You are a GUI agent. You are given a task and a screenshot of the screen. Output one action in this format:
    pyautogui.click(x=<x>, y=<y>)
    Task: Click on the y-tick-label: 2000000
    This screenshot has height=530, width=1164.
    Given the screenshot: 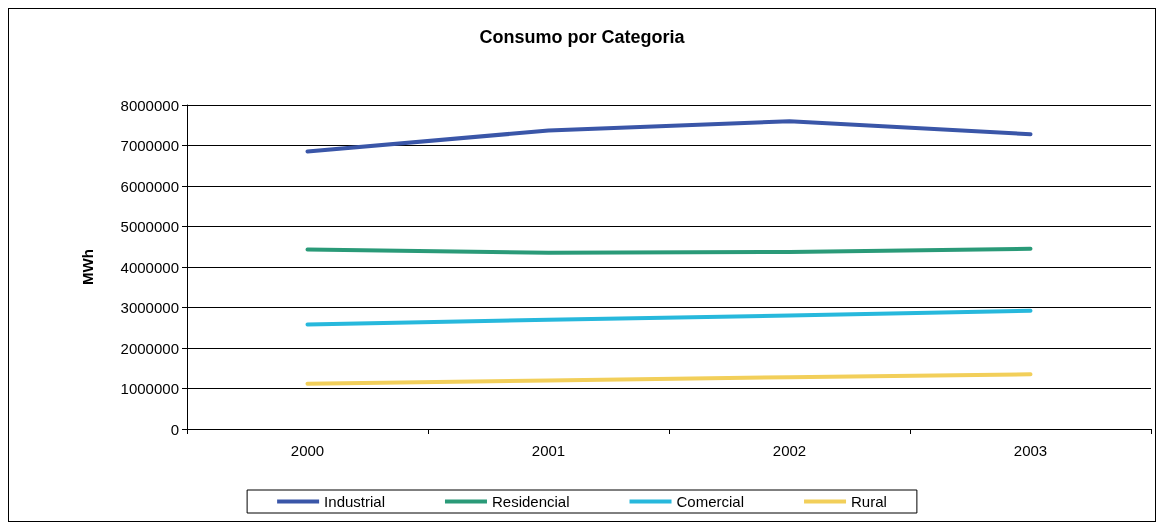 What is the action you would take?
    pyautogui.click(x=149, y=348)
    